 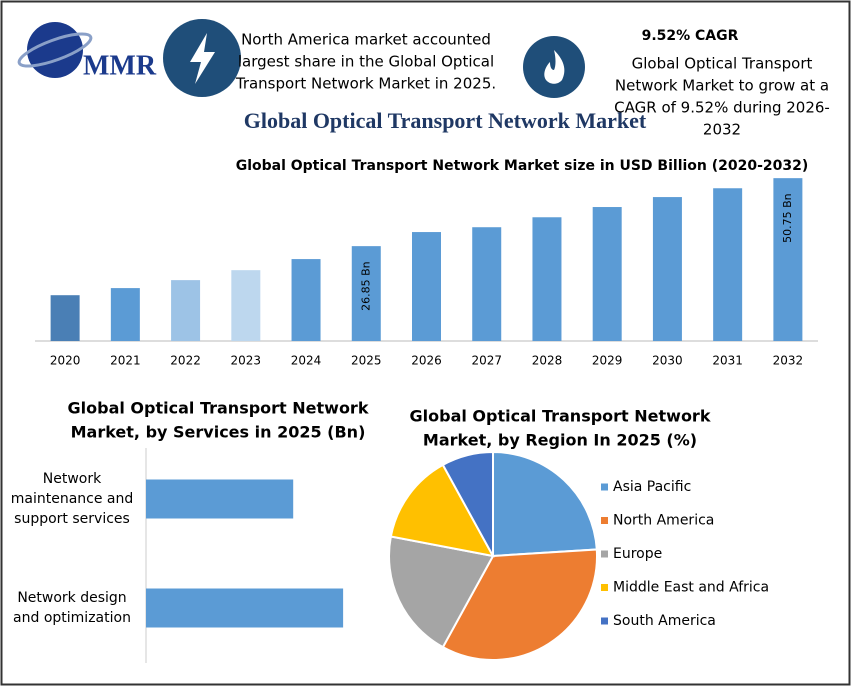 I want to click on flame-icon, so click(x=554, y=67).